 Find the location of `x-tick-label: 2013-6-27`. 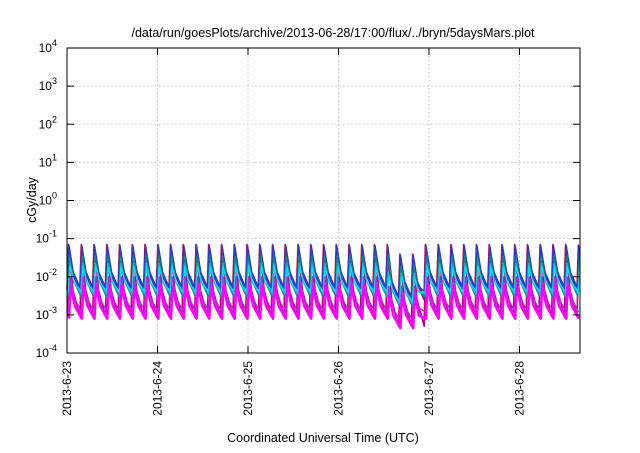

x-tick-label: 2013-6-27 is located at coordinates (429, 388).